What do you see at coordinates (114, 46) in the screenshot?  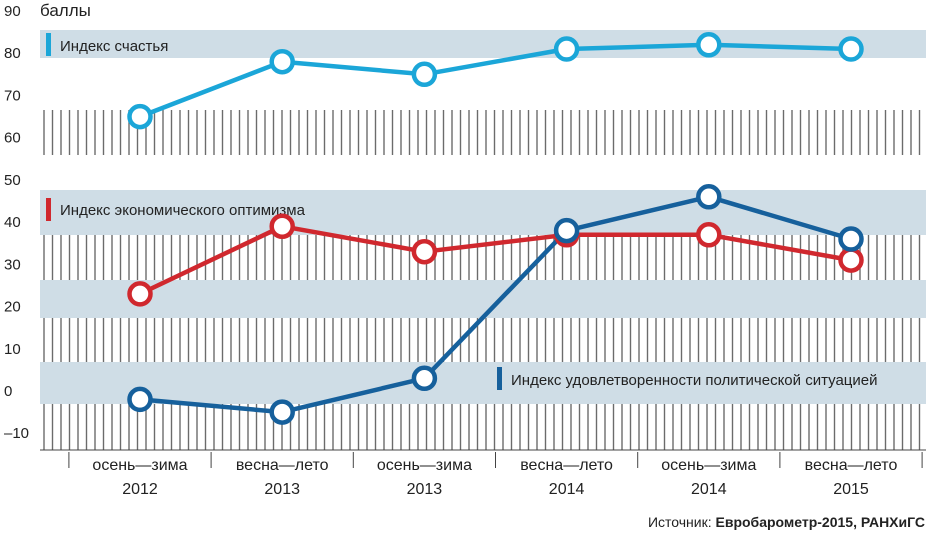 I see `legend-label: Индекс счастья` at bounding box center [114, 46].